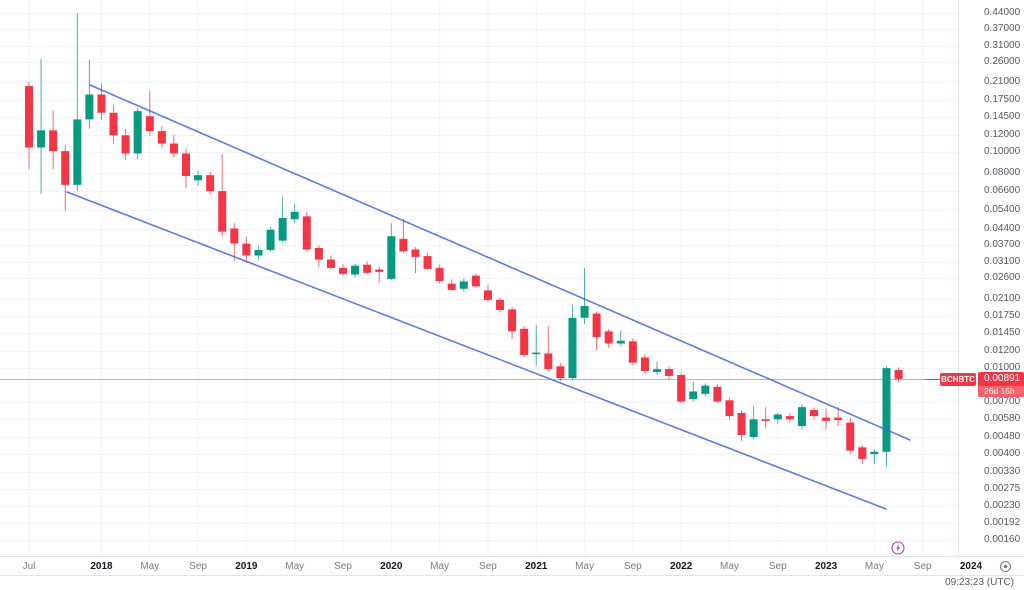 The width and height of the screenshot is (1024, 590). I want to click on y-axis-label: 0.17500, so click(1002, 99).